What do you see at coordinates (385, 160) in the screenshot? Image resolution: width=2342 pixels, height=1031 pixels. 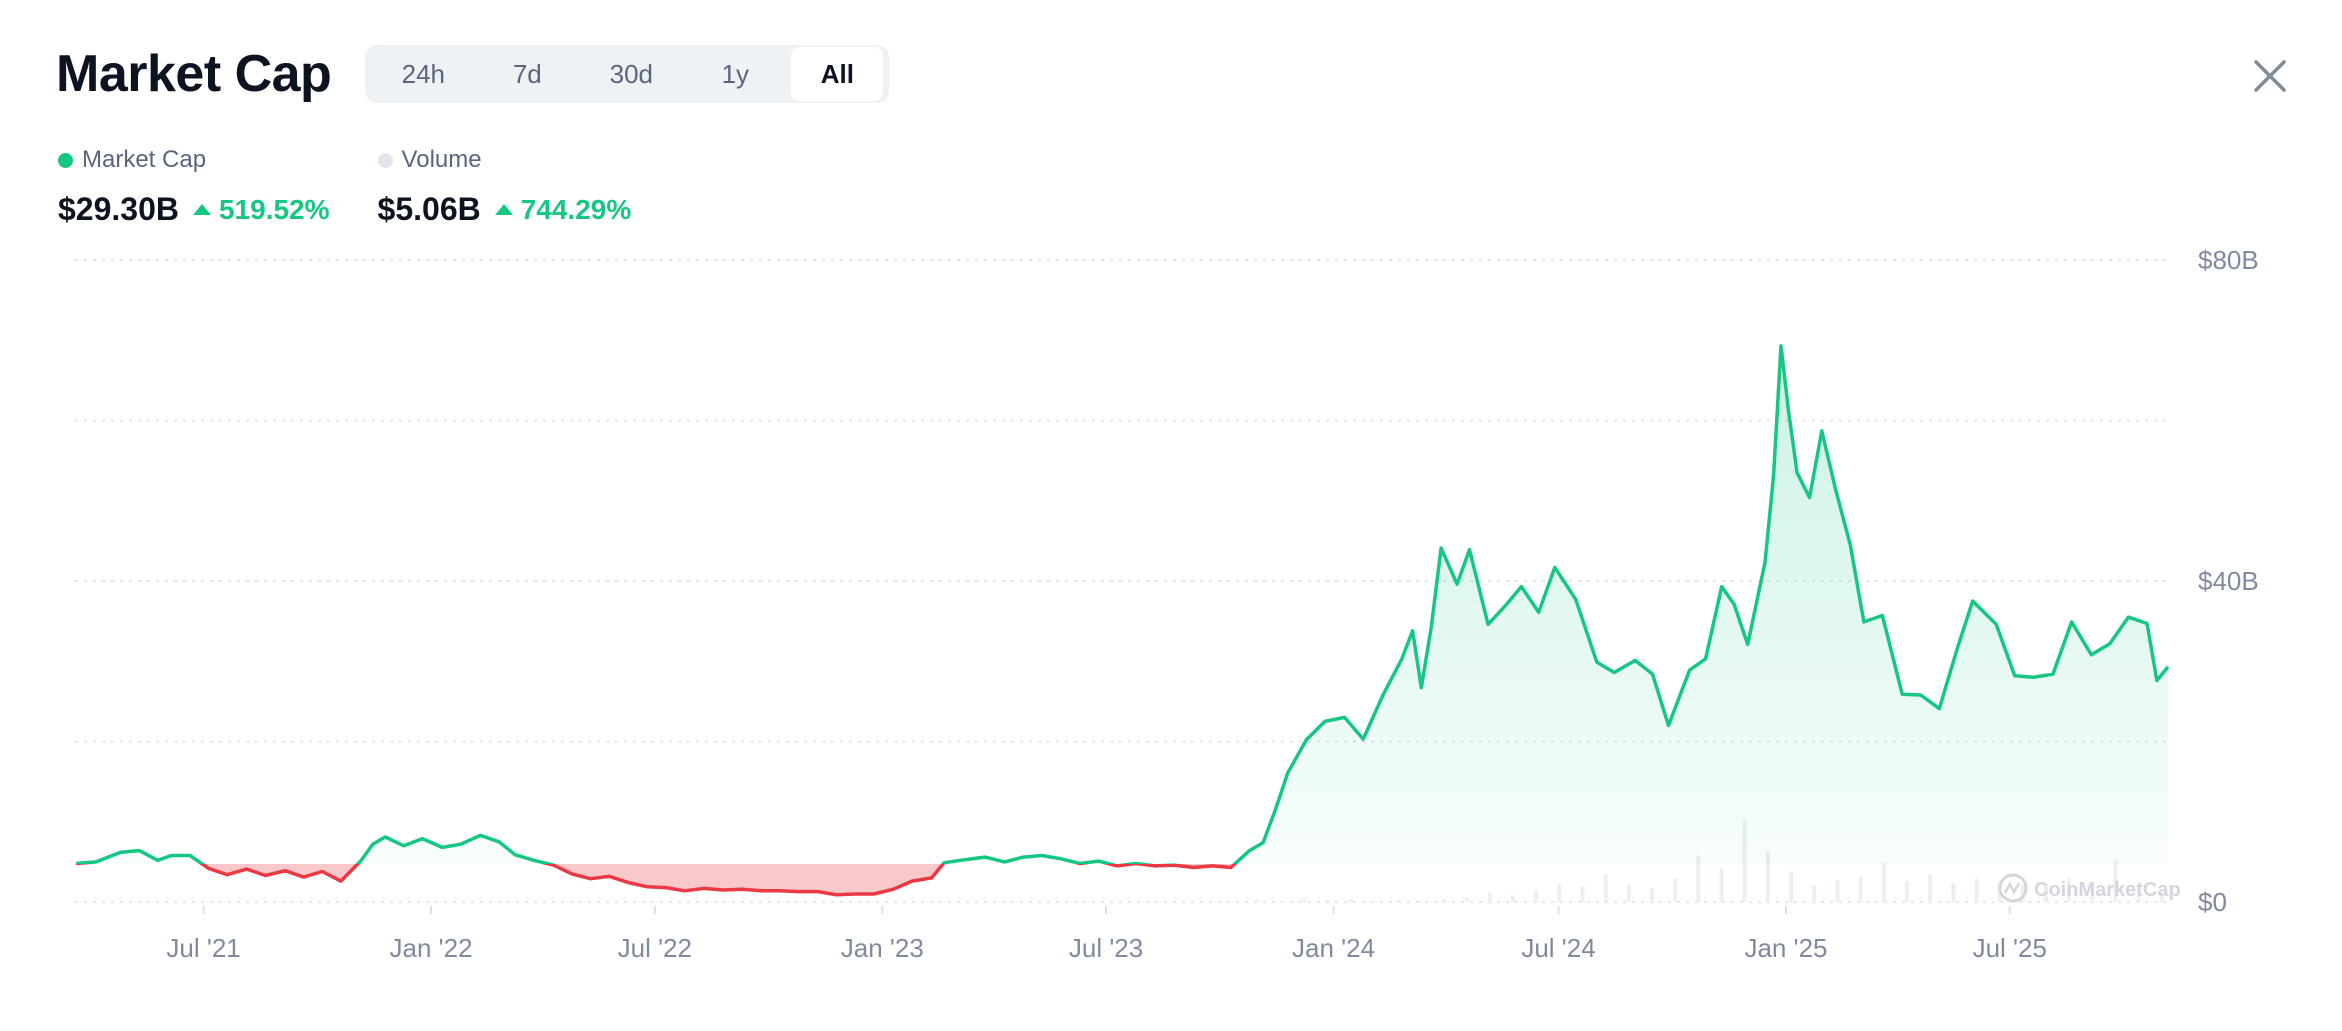 I see `volume-dot` at bounding box center [385, 160].